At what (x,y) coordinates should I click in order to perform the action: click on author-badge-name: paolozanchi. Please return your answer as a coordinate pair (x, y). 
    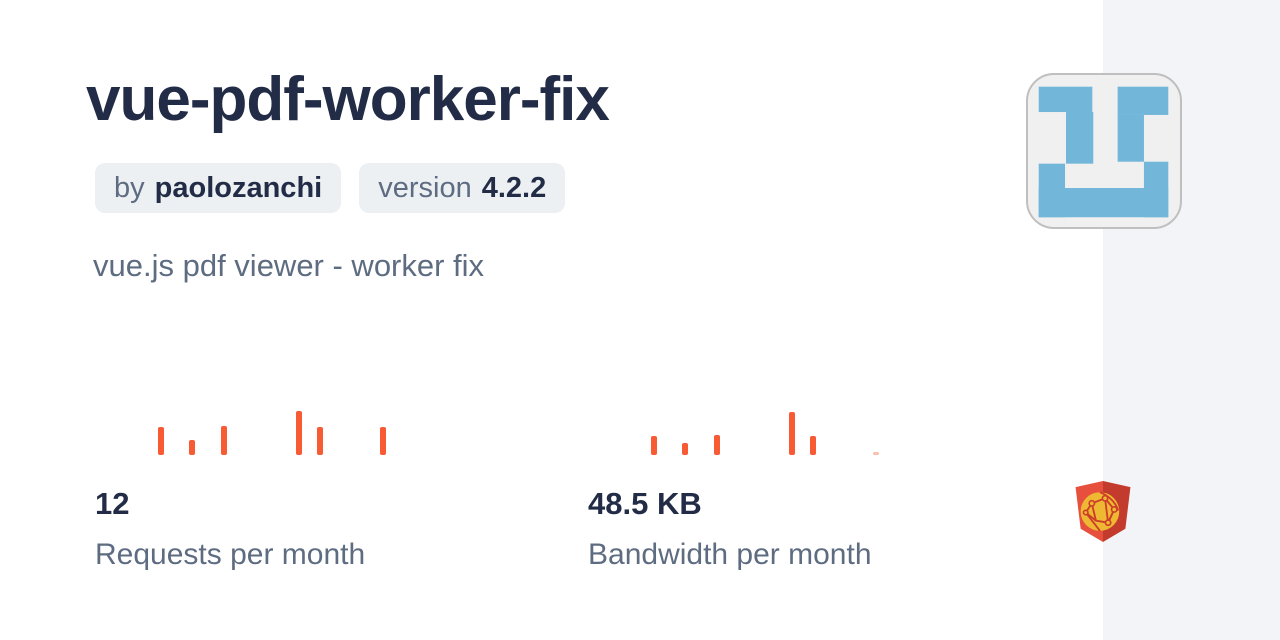
    Looking at the image, I should click on (238, 187).